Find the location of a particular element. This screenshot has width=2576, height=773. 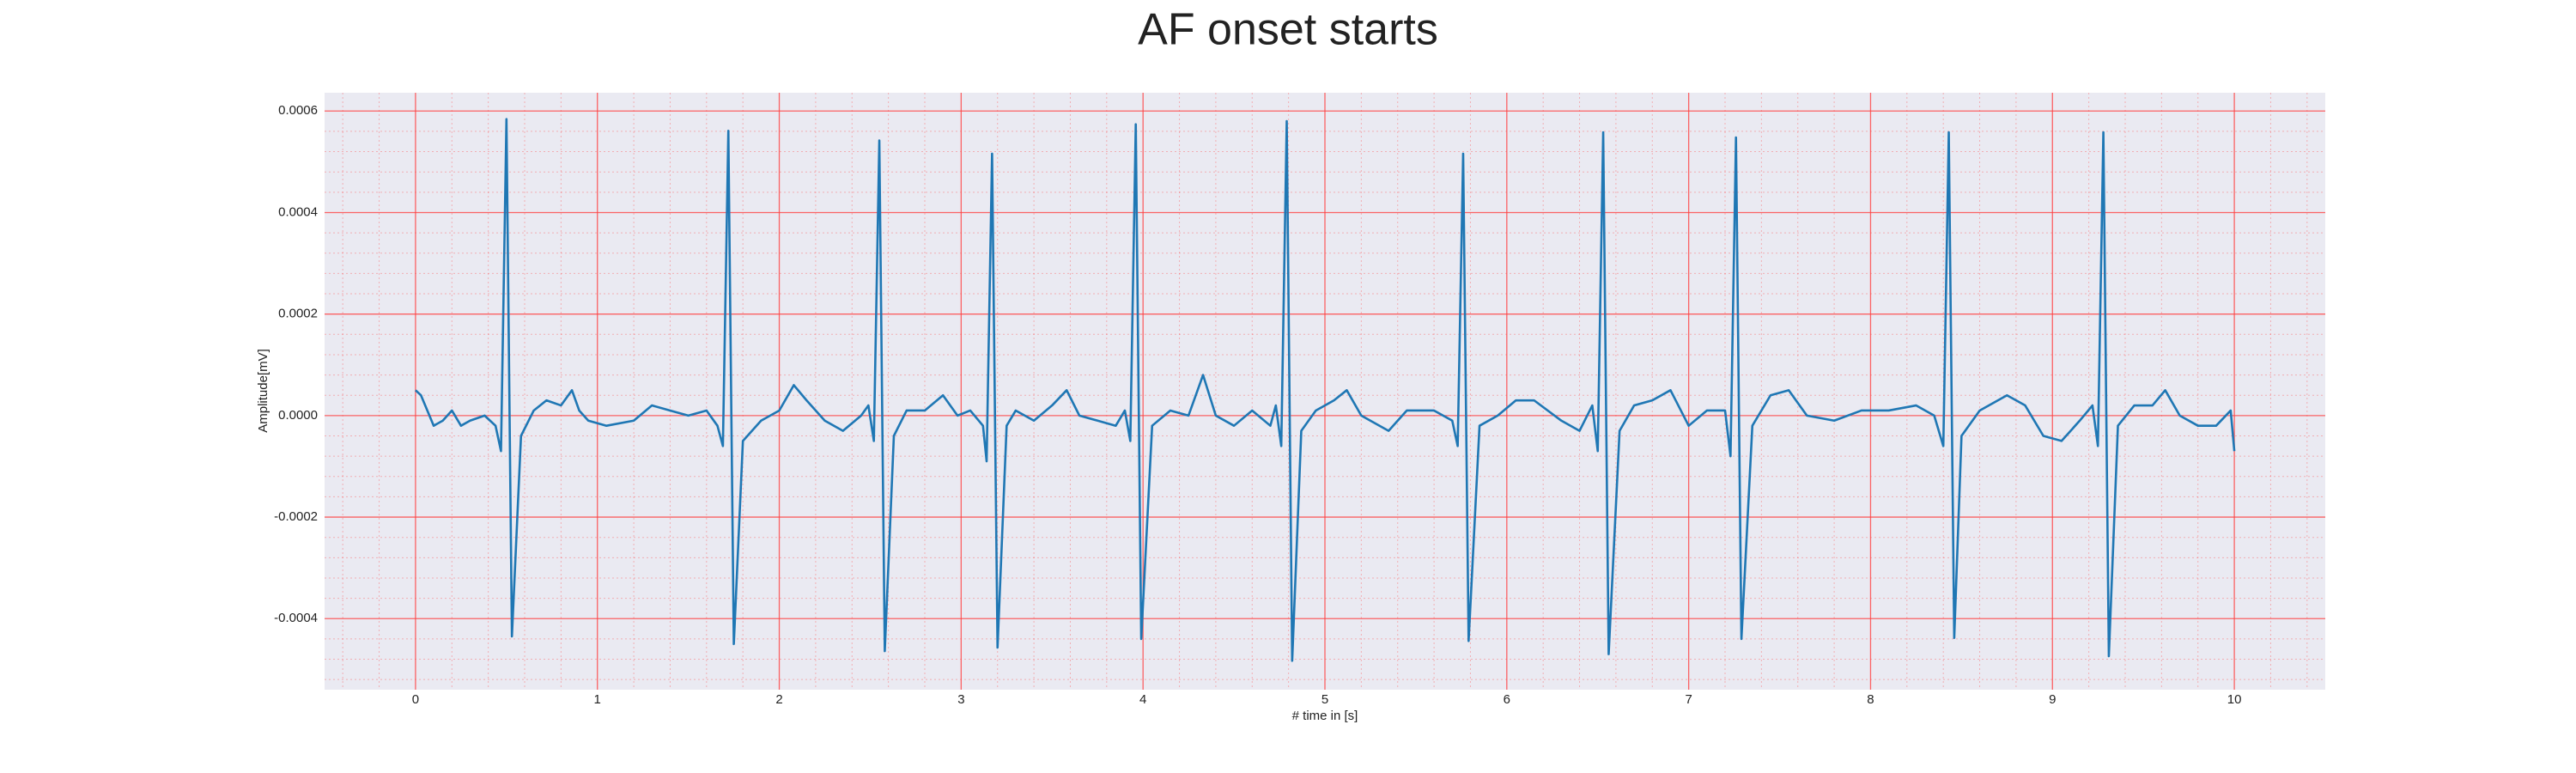

x-tick-label: 3 is located at coordinates (961, 699).